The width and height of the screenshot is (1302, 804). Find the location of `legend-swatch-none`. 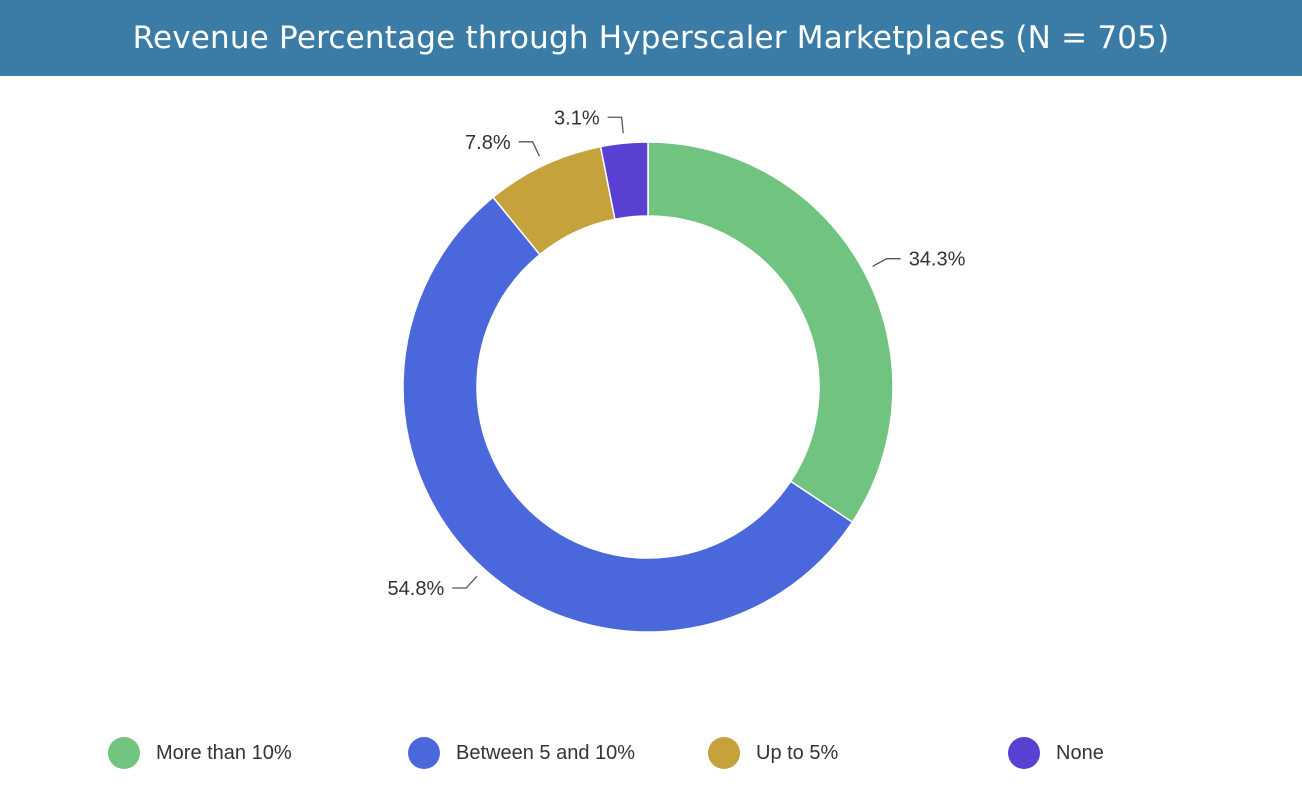

legend-swatch-none is located at coordinates (1024, 753).